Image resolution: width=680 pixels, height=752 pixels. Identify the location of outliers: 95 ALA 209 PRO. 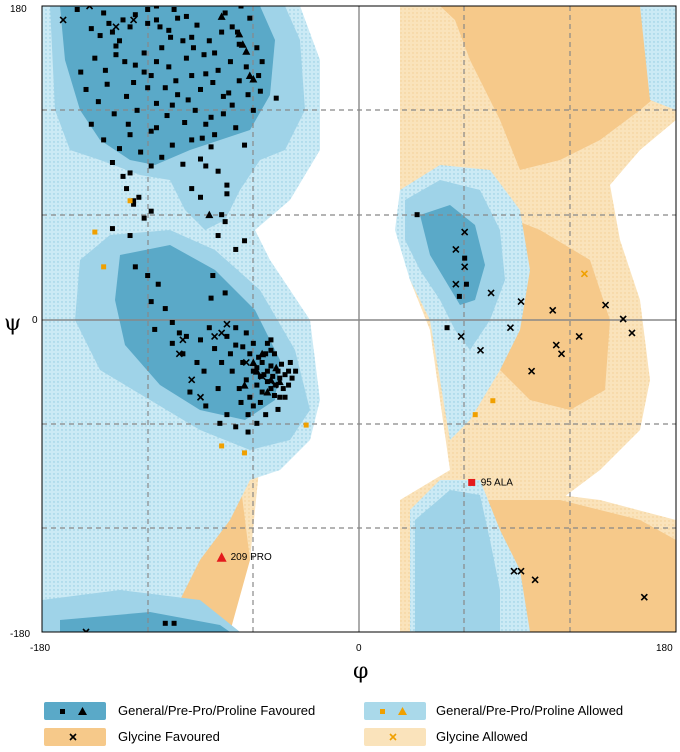
(365, 520).